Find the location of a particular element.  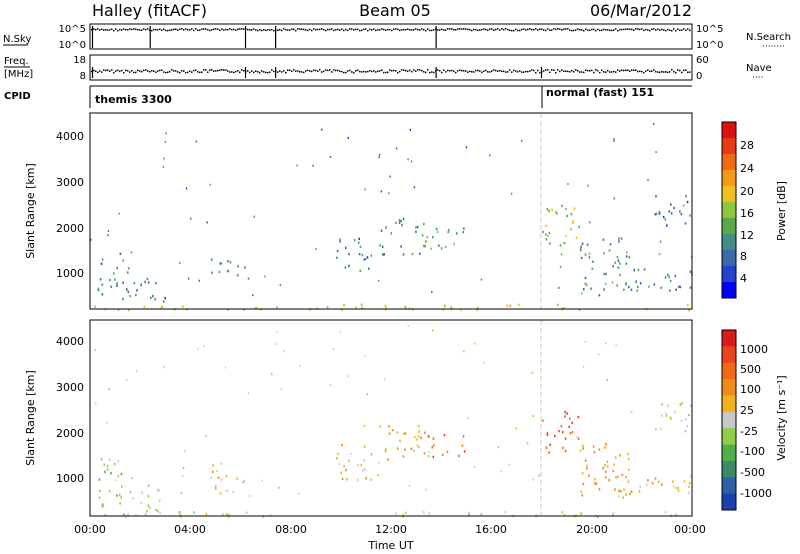

nave-tick-bottom: 0 is located at coordinates (699, 76).